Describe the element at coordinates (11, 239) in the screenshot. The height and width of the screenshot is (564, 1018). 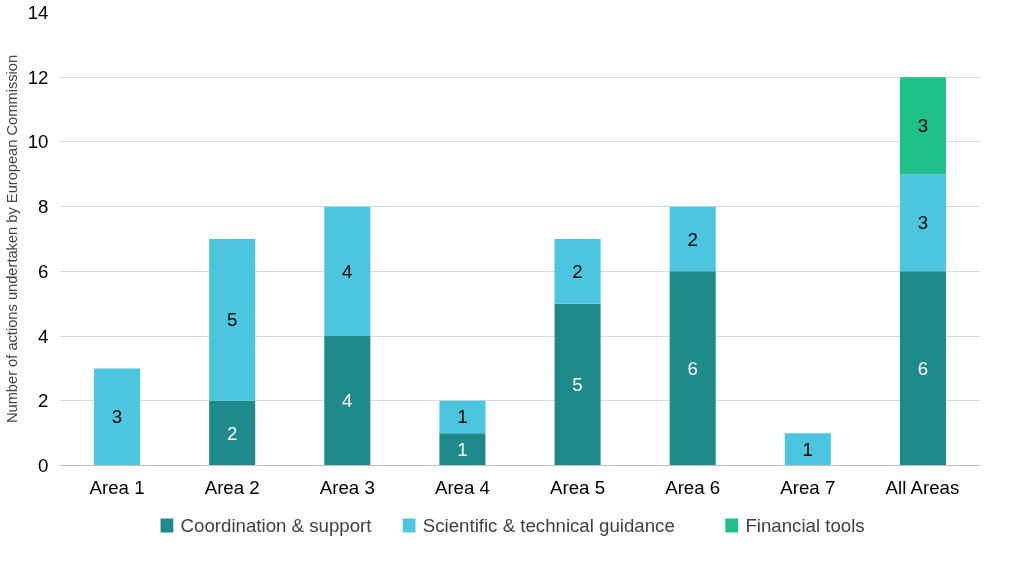
I see `y-axis-title: Number of actions undertaken by European Commission` at that location.